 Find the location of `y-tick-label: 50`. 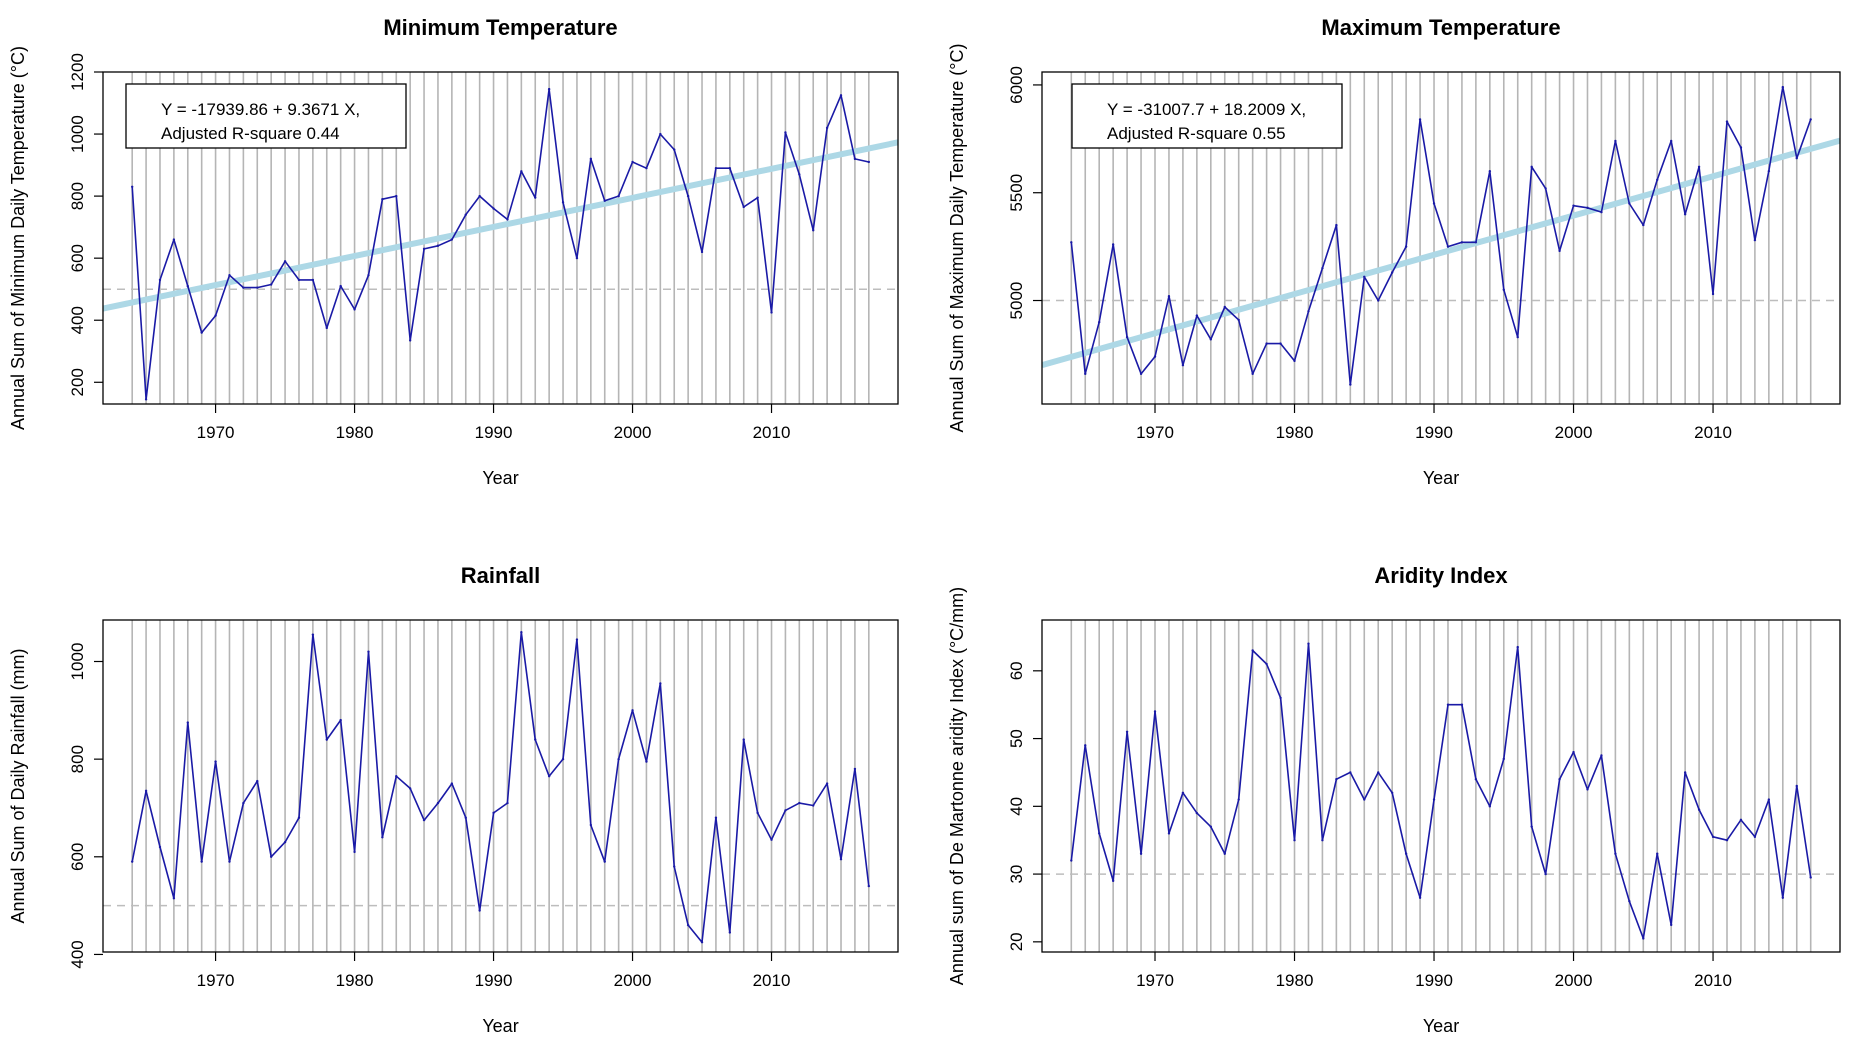

y-tick-label: 50 is located at coordinates (1016, 738).